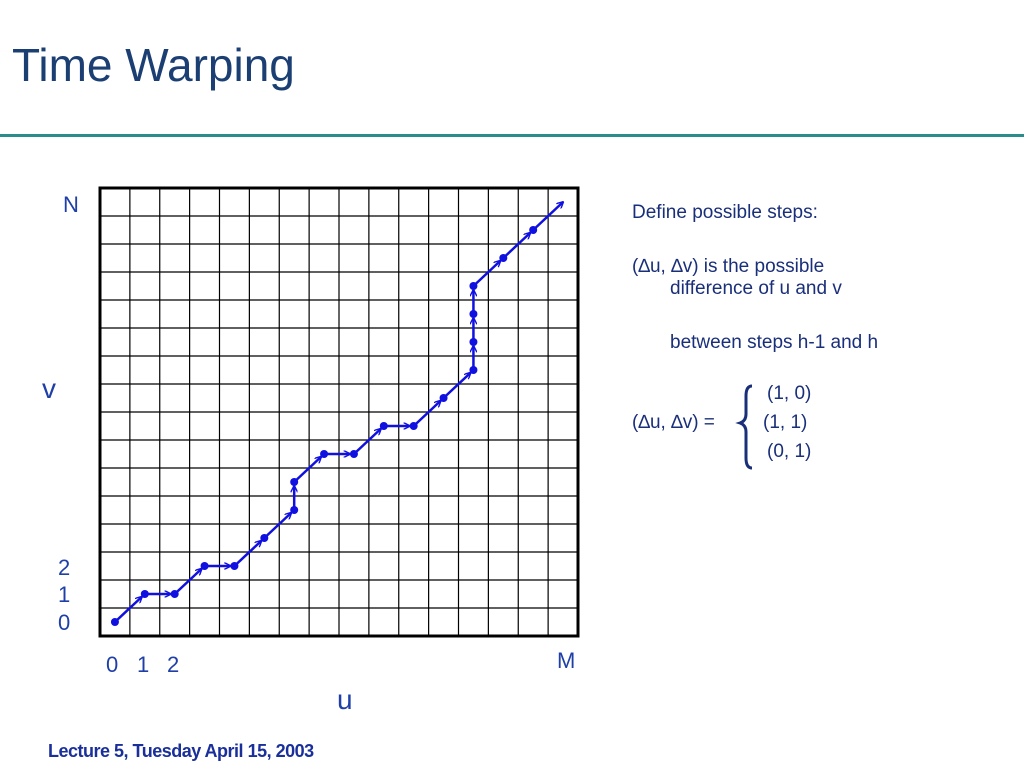 The image size is (1024, 768). Describe the element at coordinates (728, 266) in the screenshot. I see `definition-line: (∆u, ∆v) is the possible` at that location.